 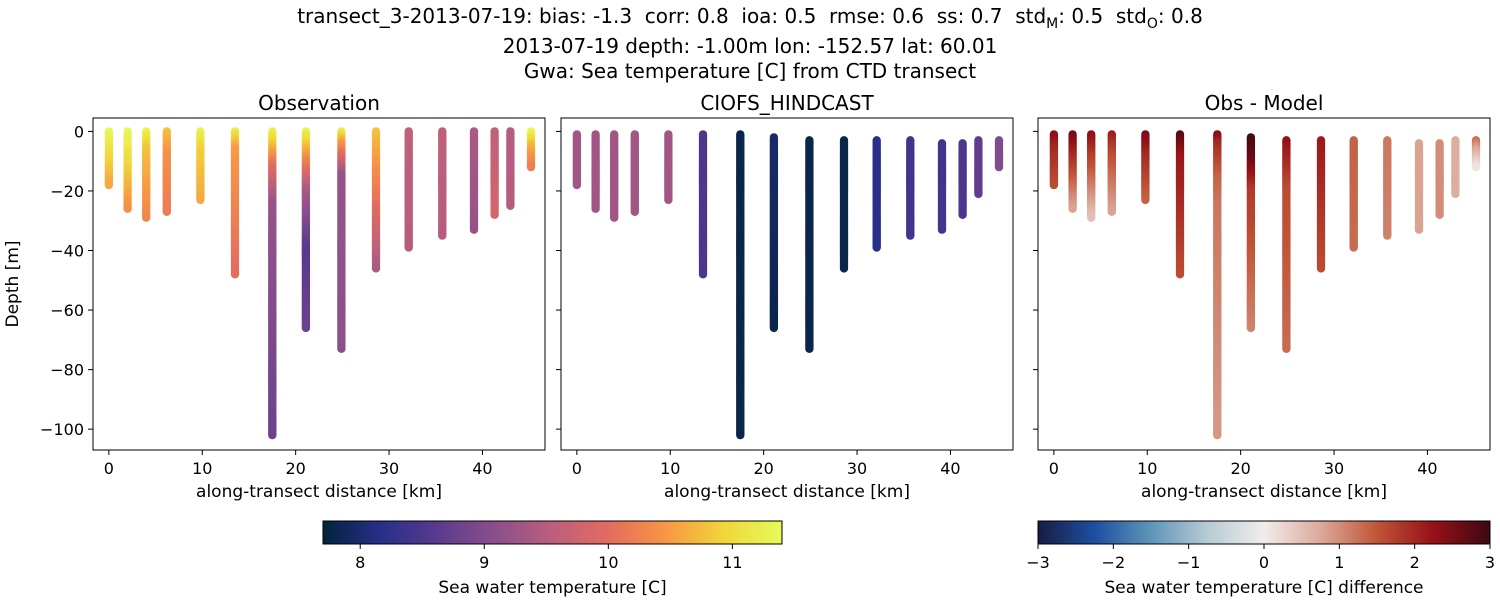 I want to click on colorbar-tick-label: 3, so click(x=1490, y=562).